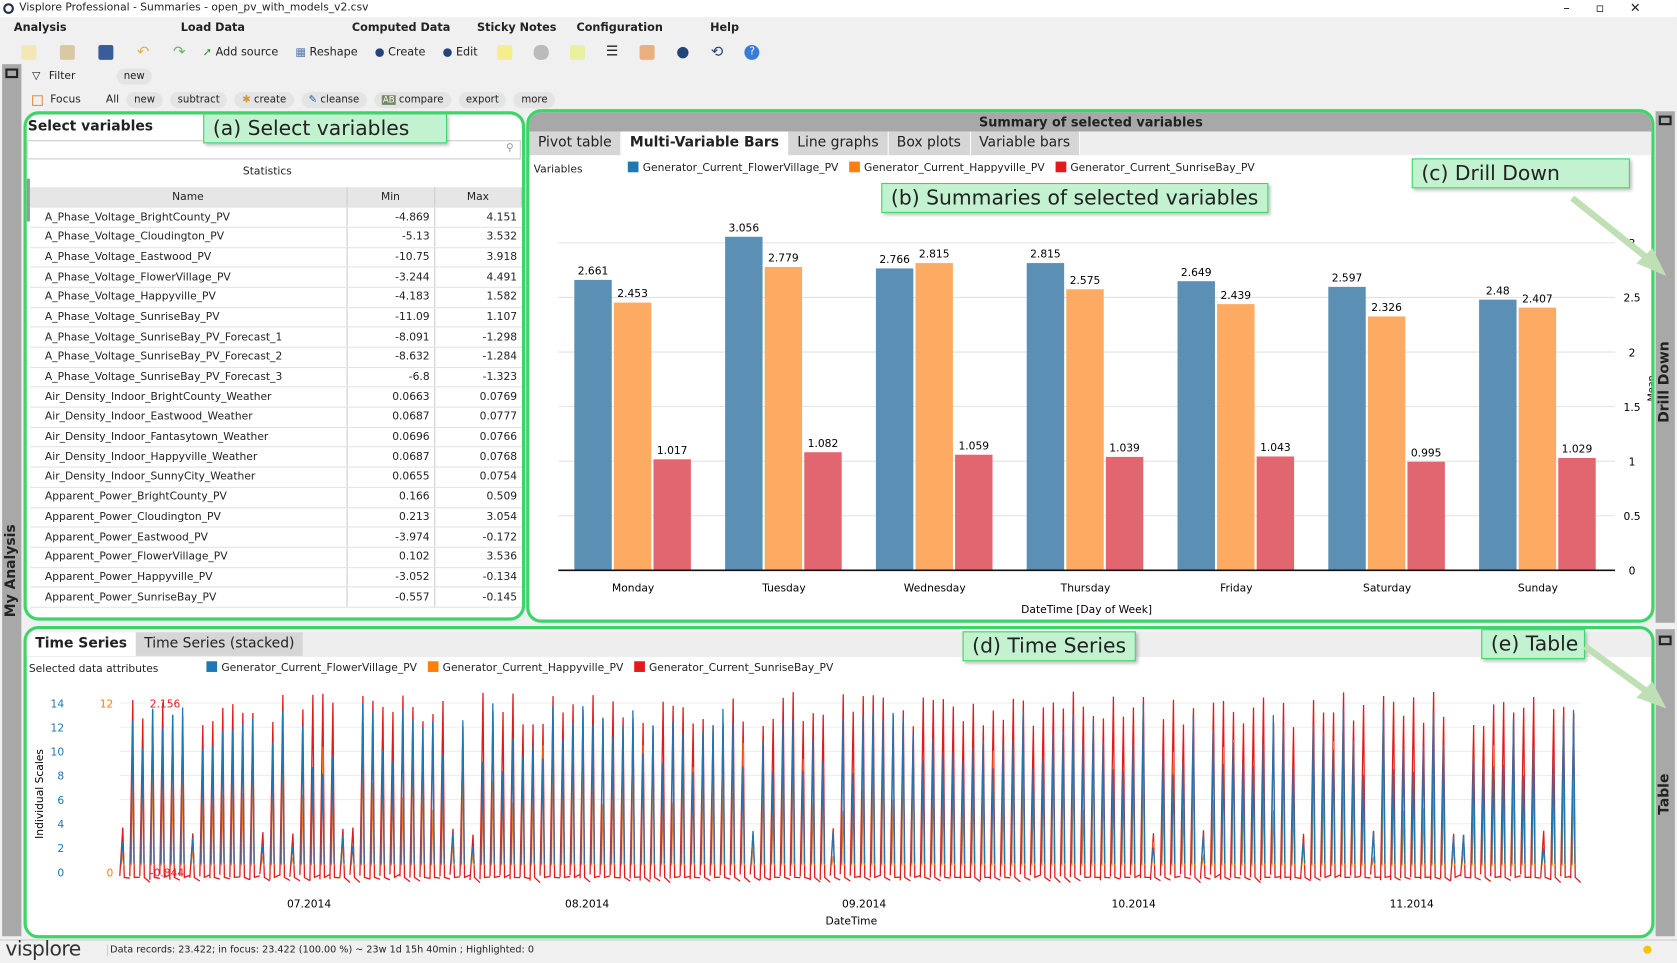 Image resolution: width=1677 pixels, height=963 pixels. What do you see at coordinates (390, 597) in the screenshot?
I see `cell-min: -0.557` at bounding box center [390, 597].